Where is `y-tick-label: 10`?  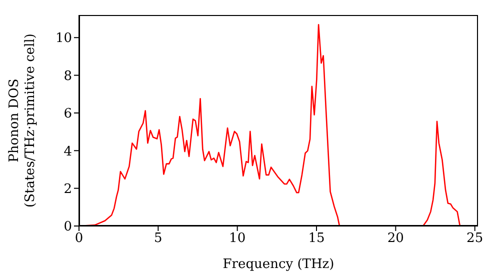 y-tick-label: 10 is located at coordinates (63, 38).